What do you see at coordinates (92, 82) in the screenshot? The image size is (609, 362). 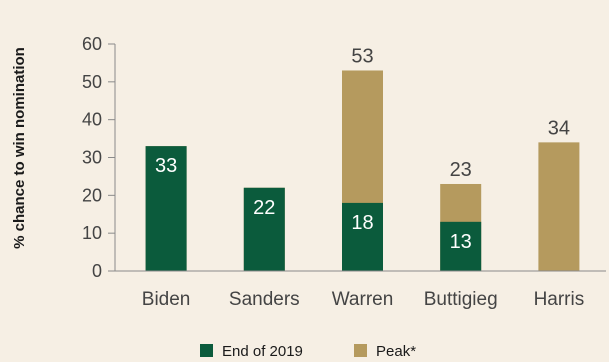 I see `y-tick-label: 50` at bounding box center [92, 82].